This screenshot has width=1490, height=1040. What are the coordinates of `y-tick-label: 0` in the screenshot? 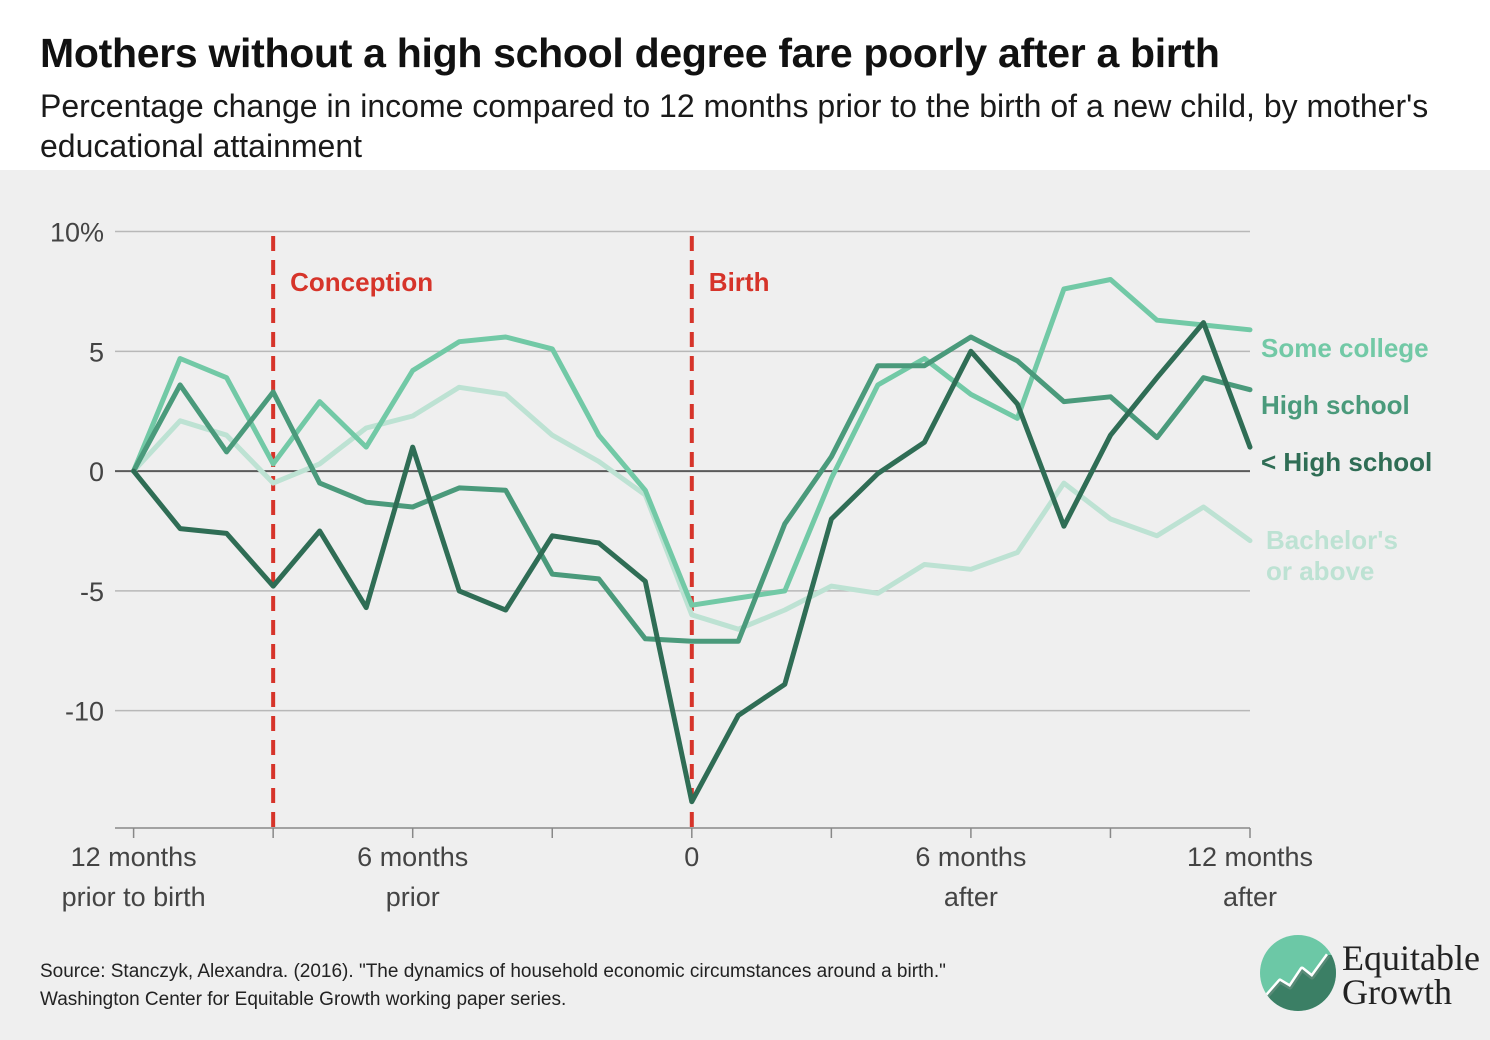 It's located at (96, 472).